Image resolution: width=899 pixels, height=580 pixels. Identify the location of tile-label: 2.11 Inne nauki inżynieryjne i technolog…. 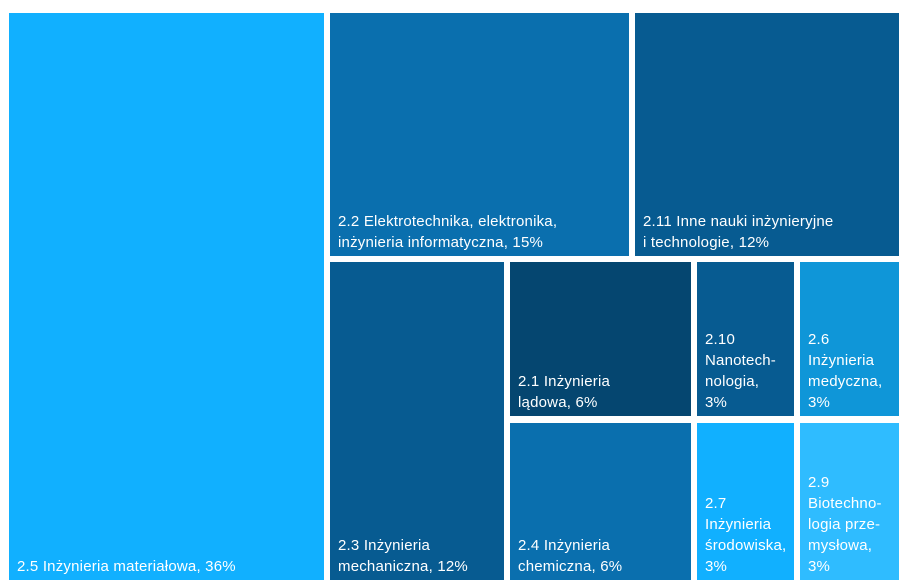
(738, 232).